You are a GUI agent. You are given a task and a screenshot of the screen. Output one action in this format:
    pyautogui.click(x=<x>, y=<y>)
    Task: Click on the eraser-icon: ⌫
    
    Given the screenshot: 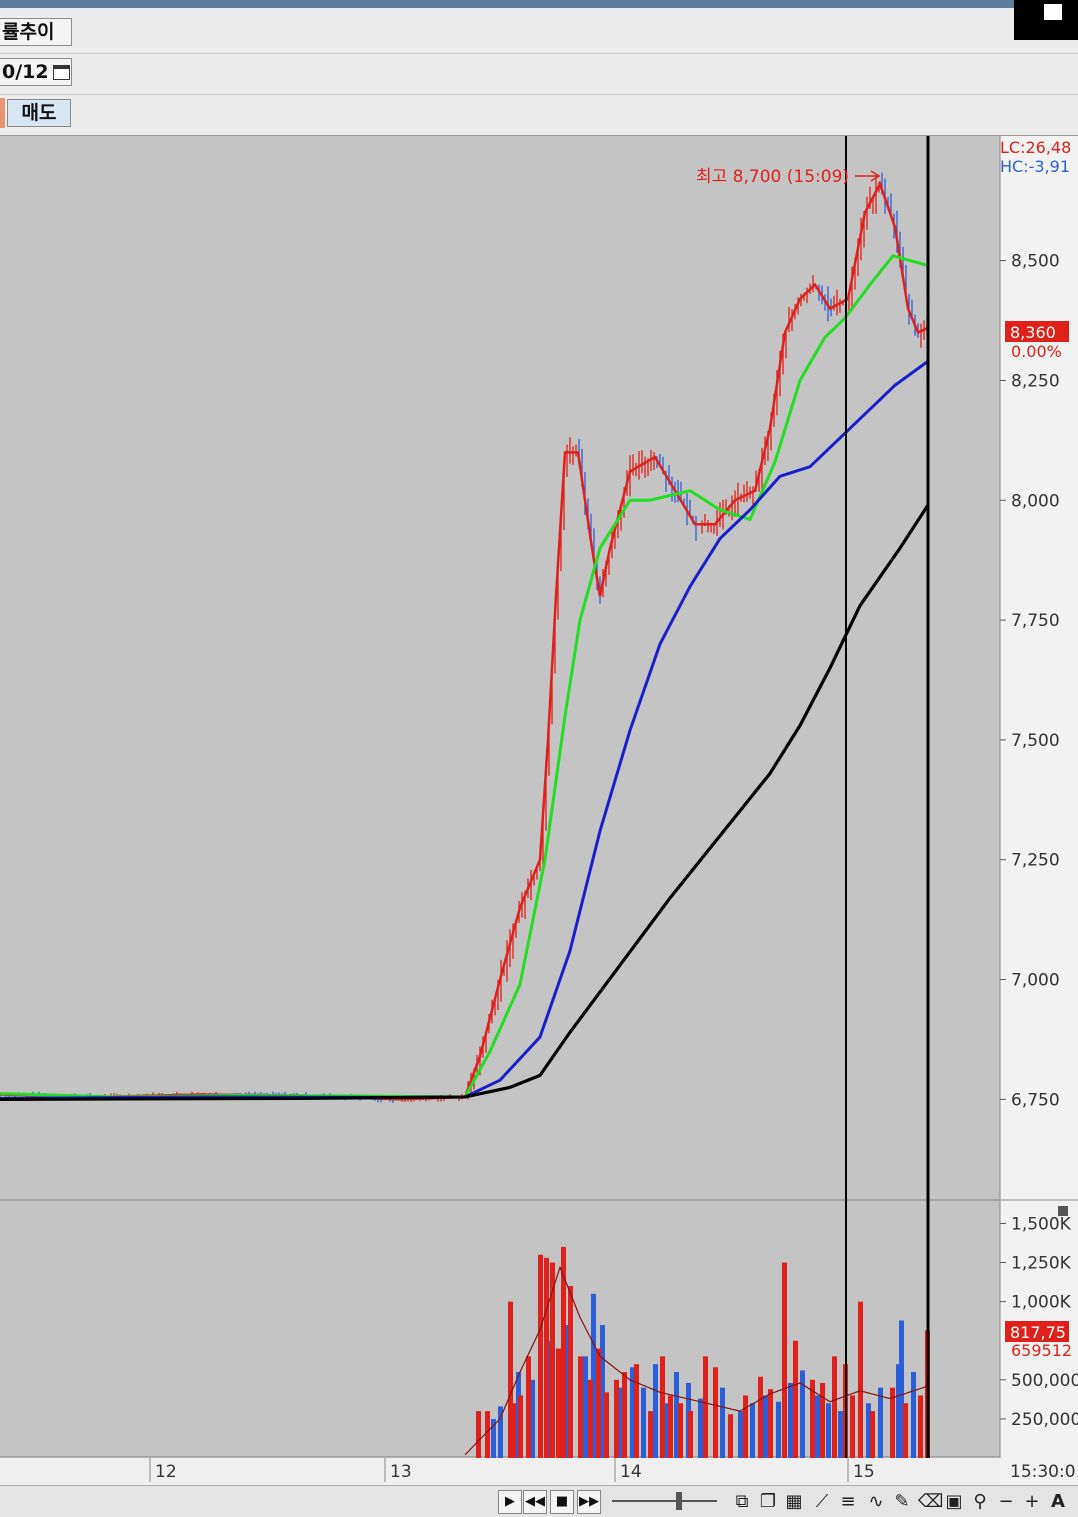 What is the action you would take?
    pyautogui.click(x=931, y=1501)
    